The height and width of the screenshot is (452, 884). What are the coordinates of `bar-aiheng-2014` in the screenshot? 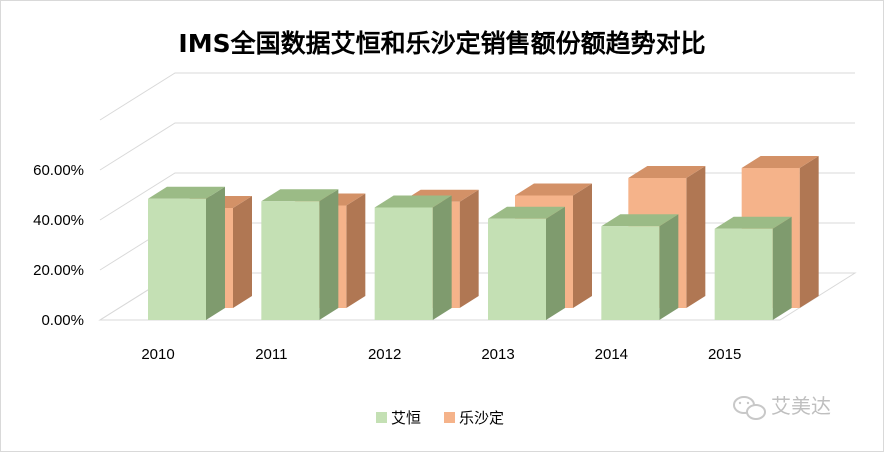 It's located at (640, 267).